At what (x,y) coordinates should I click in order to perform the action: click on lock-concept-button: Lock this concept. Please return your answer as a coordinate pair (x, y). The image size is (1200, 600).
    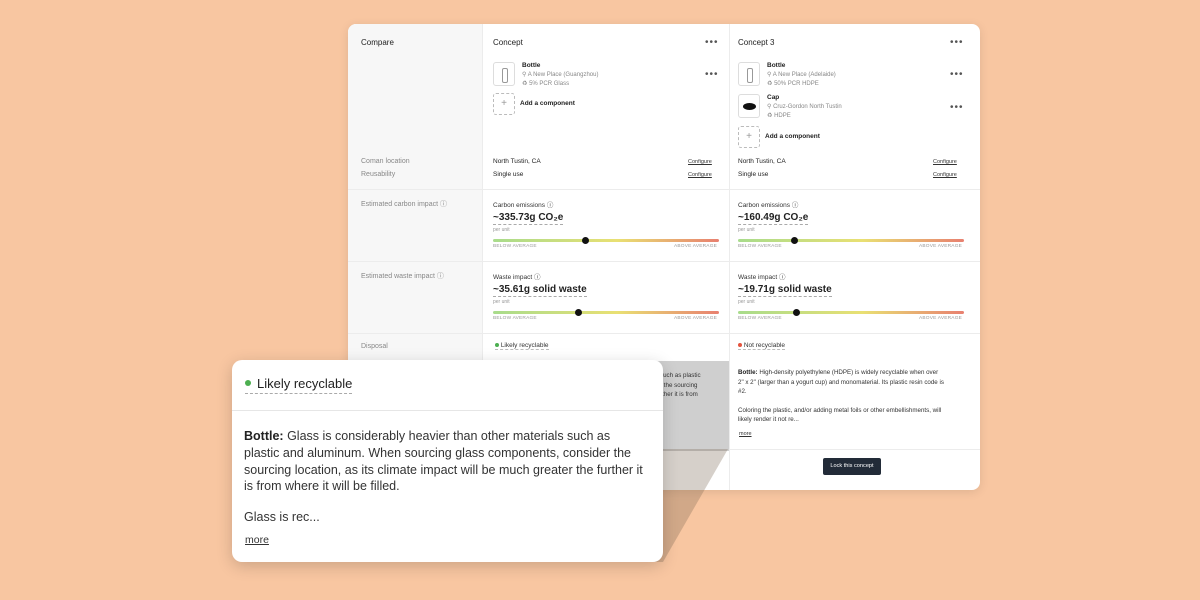
    Looking at the image, I should click on (852, 466).